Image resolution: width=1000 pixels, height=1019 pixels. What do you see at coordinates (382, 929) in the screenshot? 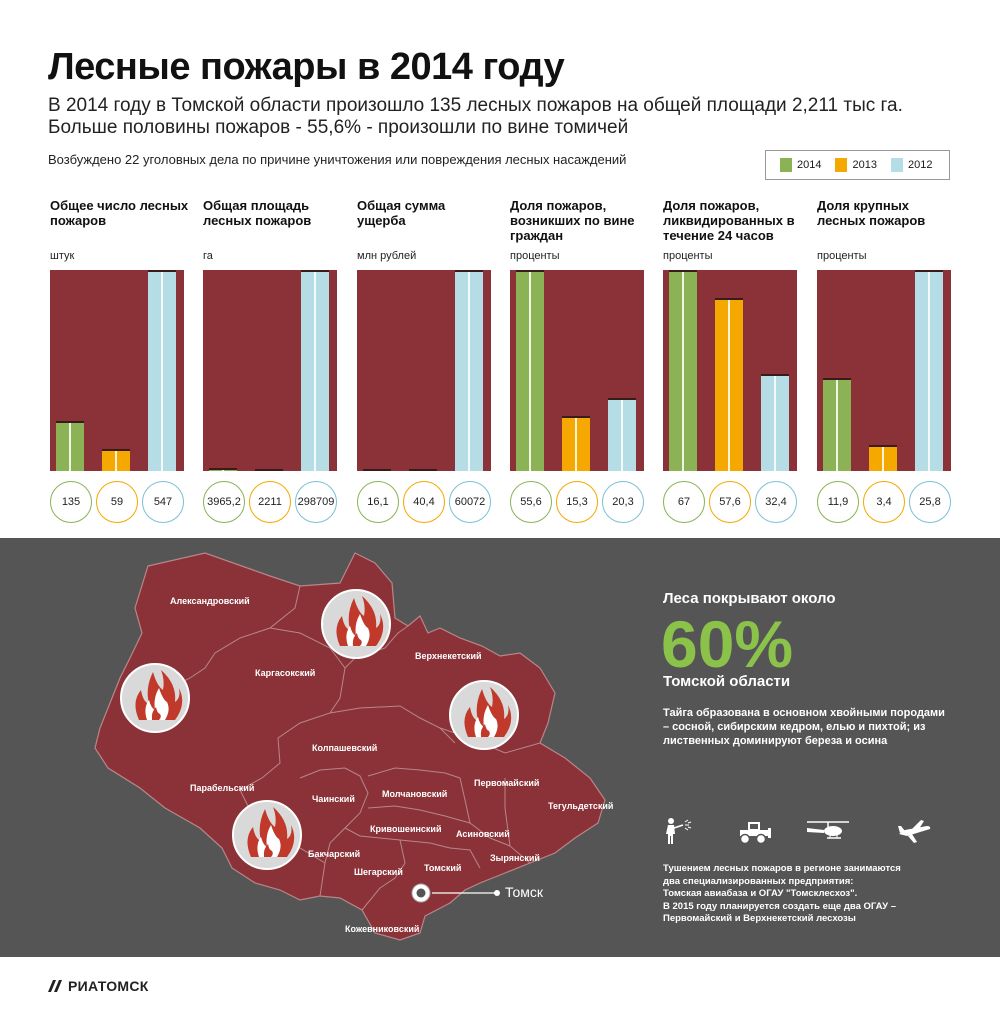
I see `region-kozhevnikovsky: Кожевниковский` at bounding box center [382, 929].